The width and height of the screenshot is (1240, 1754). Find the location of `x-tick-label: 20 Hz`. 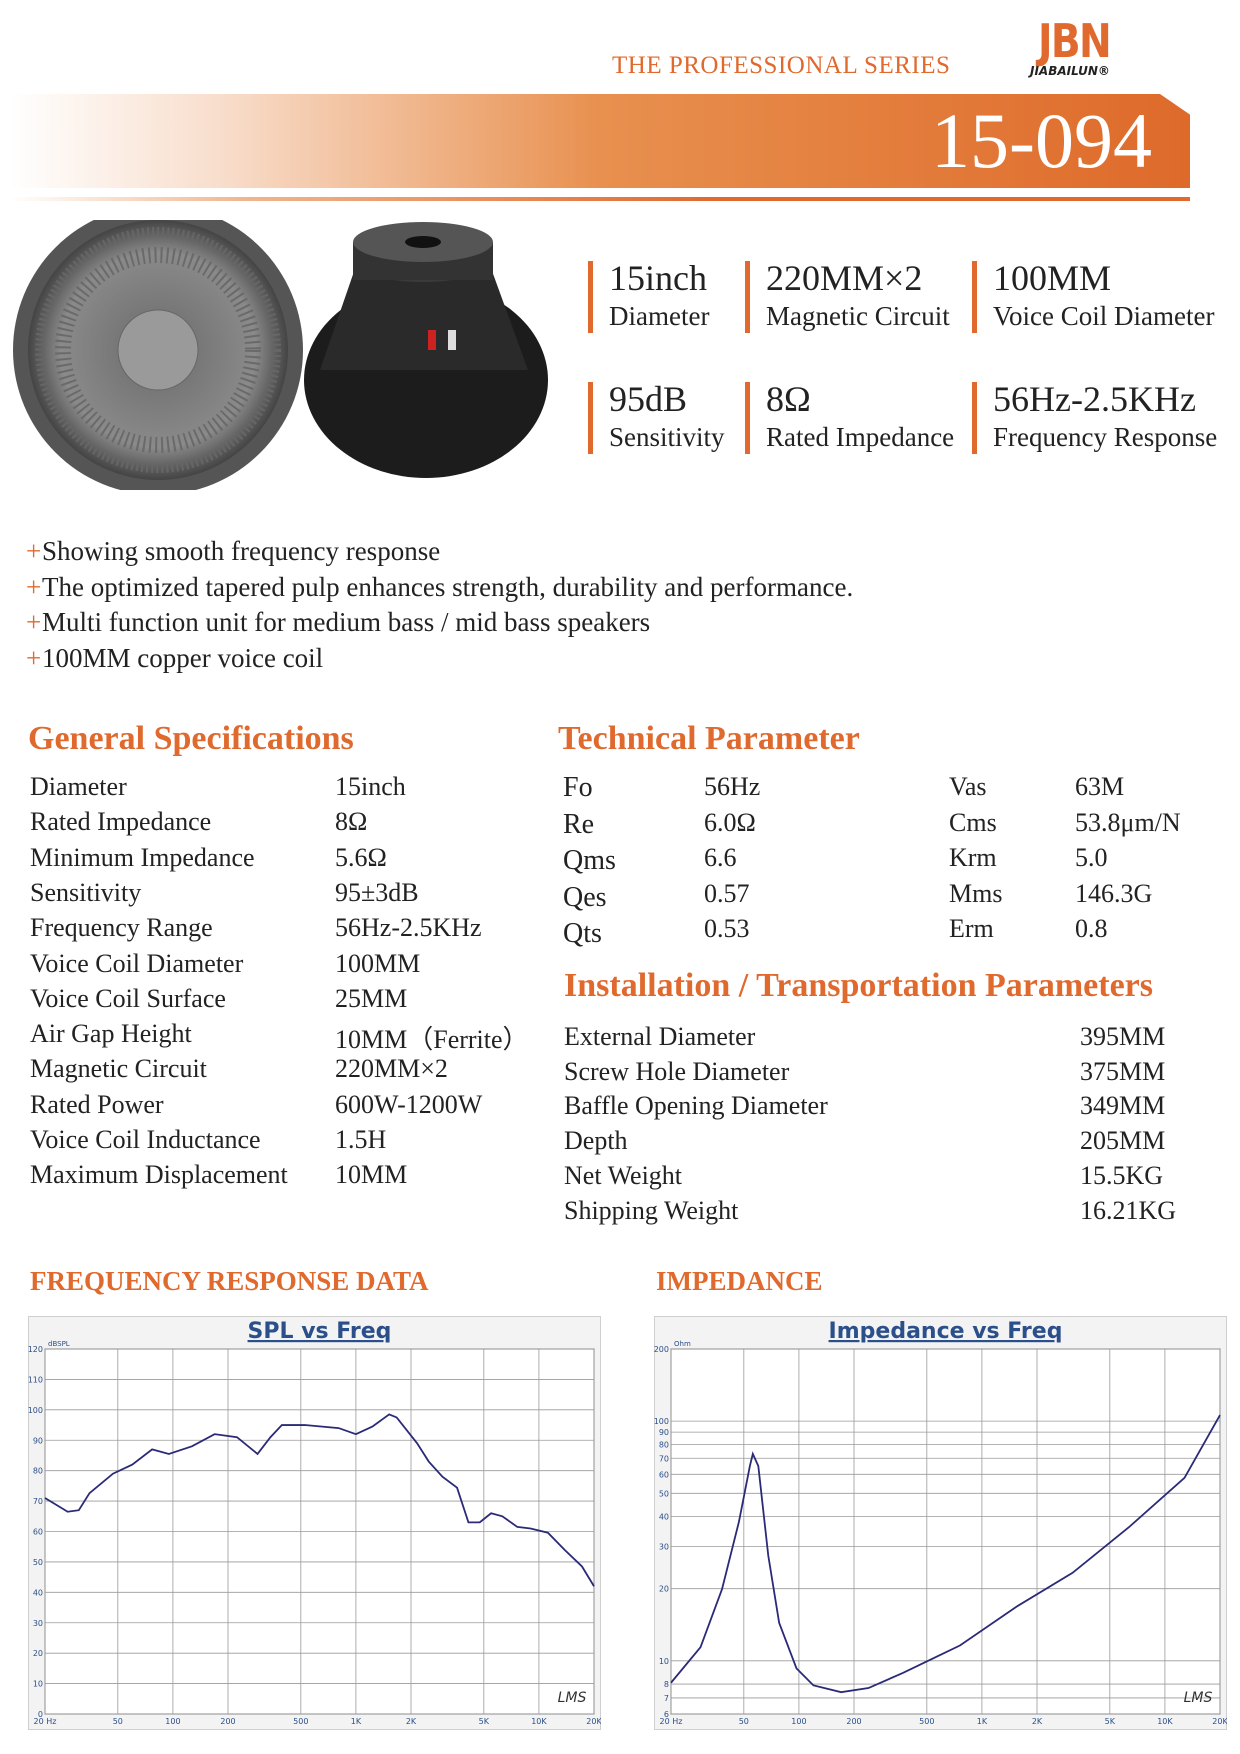

x-tick-label: 20 Hz is located at coordinates (671, 1721).